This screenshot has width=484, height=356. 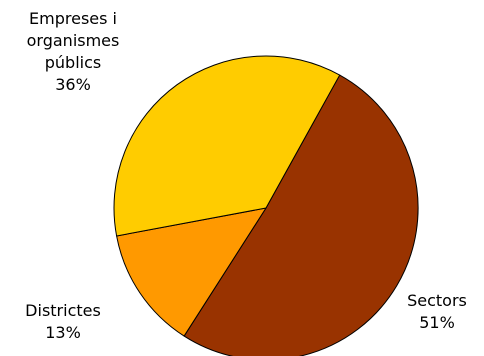 What do you see at coordinates (437, 300) in the screenshot?
I see `label-sectors-name: Sectors` at bounding box center [437, 300].